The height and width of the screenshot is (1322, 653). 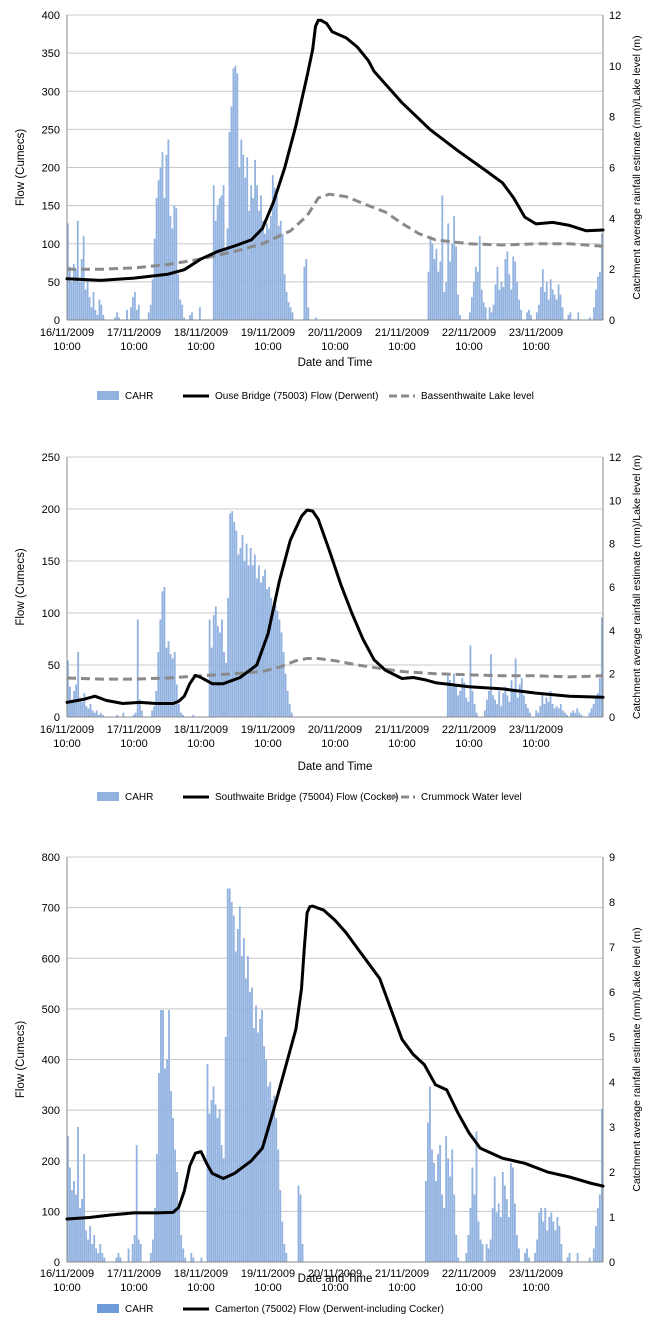 What do you see at coordinates (335, 1274) in the screenshot?
I see `x-tick-label: 20/11/2009` at bounding box center [335, 1274].